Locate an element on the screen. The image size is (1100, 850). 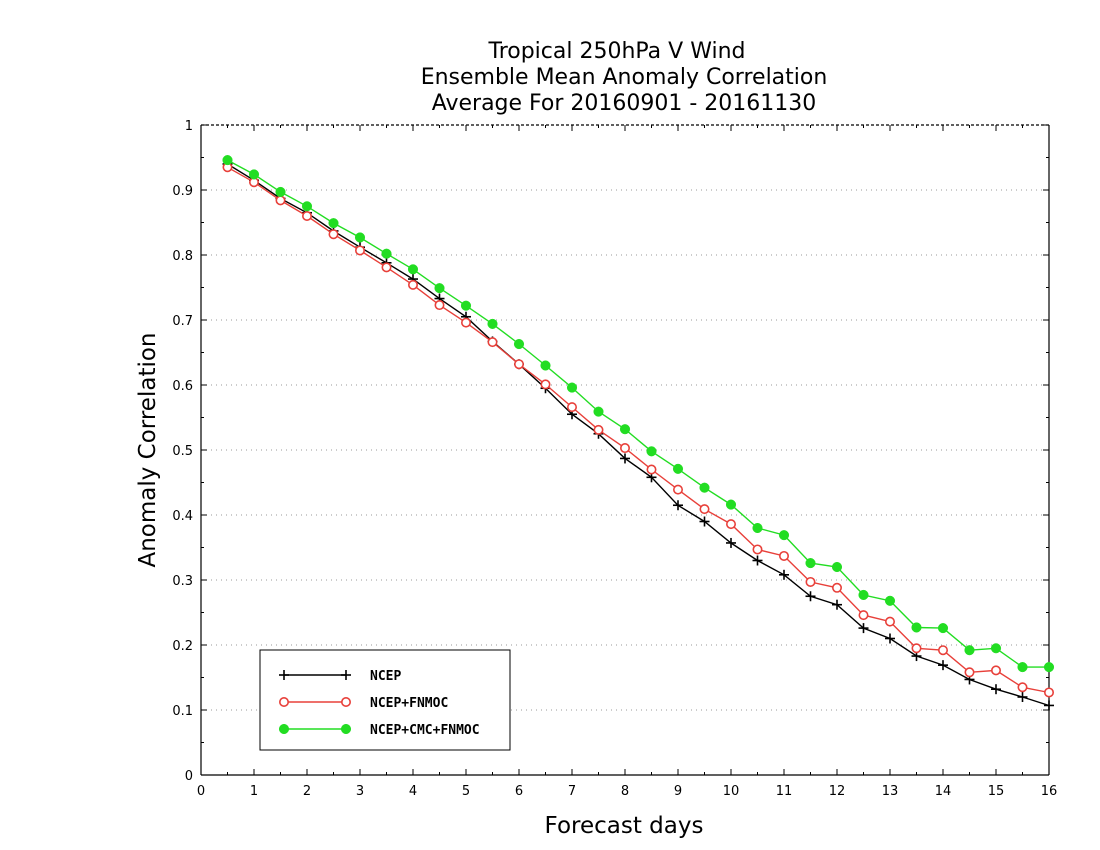
x-tick-label: 6 is located at coordinates (519, 791).